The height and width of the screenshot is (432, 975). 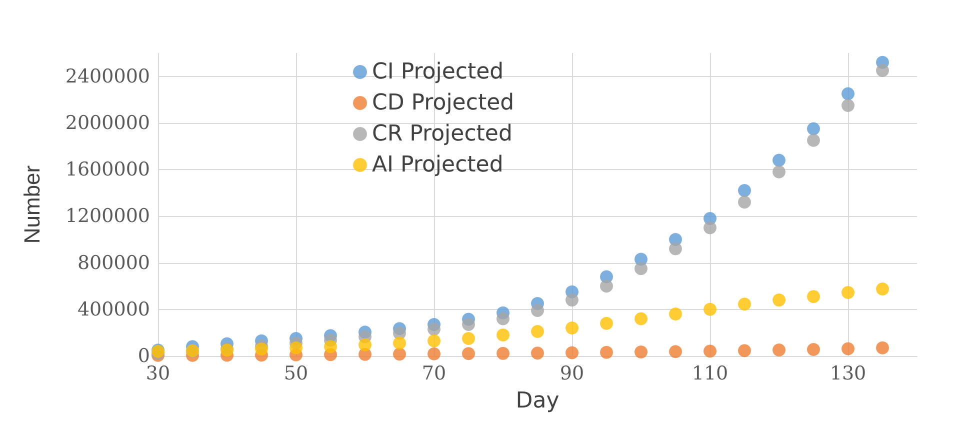 What do you see at coordinates (710, 373) in the screenshot?
I see `x-tick-label: 110` at bounding box center [710, 373].